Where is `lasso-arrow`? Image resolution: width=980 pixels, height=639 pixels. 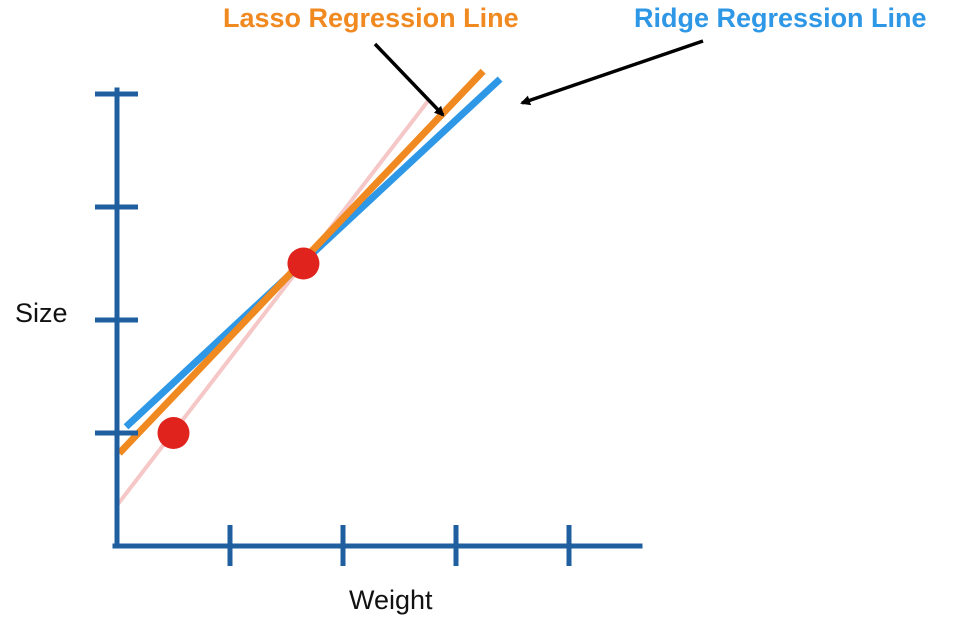
lasso-arrow is located at coordinates (409, 79).